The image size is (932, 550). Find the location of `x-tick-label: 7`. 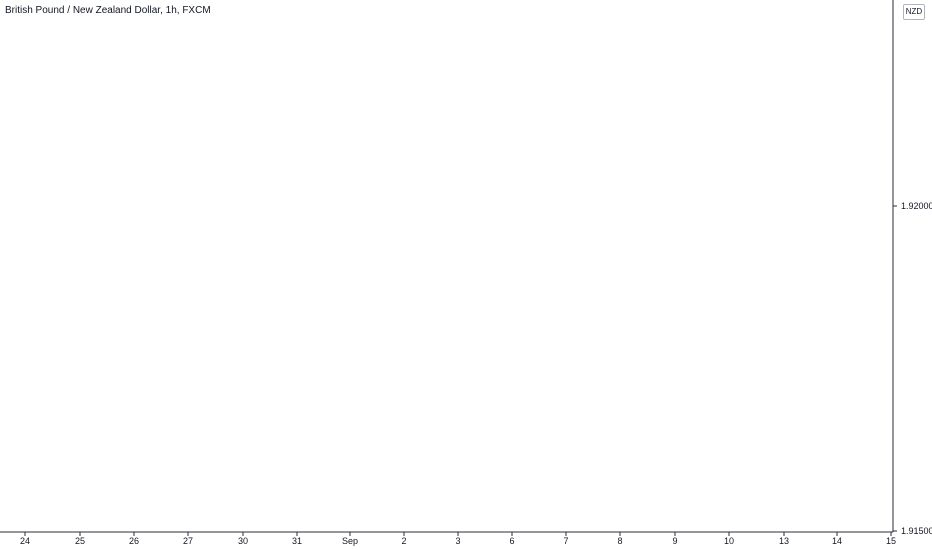

x-tick-label: 7 is located at coordinates (565, 541).